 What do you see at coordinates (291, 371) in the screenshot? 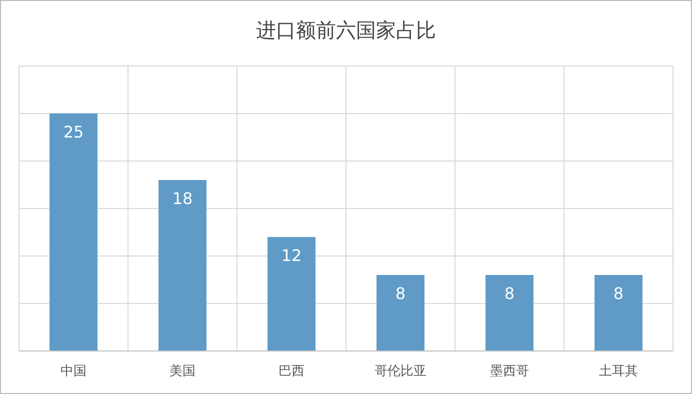
I see `x-tick-label: 巴西` at bounding box center [291, 371].